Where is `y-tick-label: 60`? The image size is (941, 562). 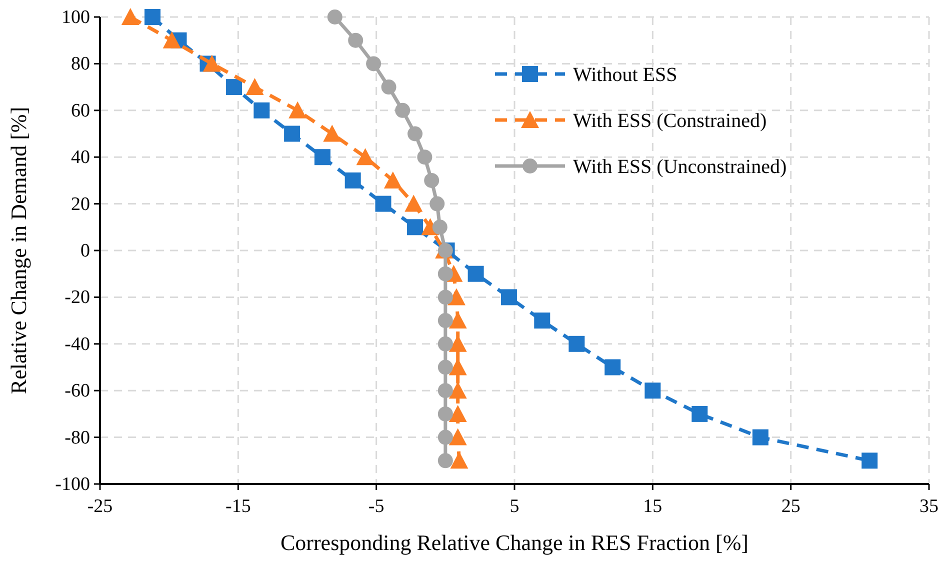
y-tick-label: 60 is located at coordinates (80, 111).